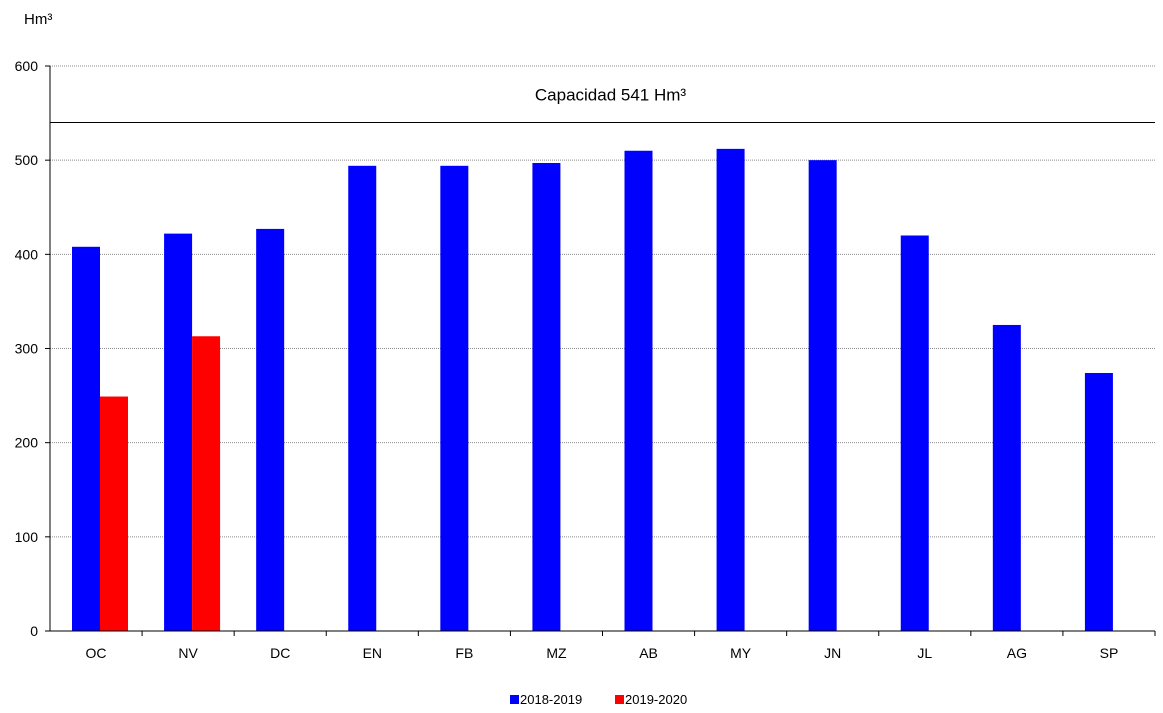 This screenshot has width=1163, height=713. What do you see at coordinates (27, 443) in the screenshot?
I see `y-tick-label-200: 200` at bounding box center [27, 443].